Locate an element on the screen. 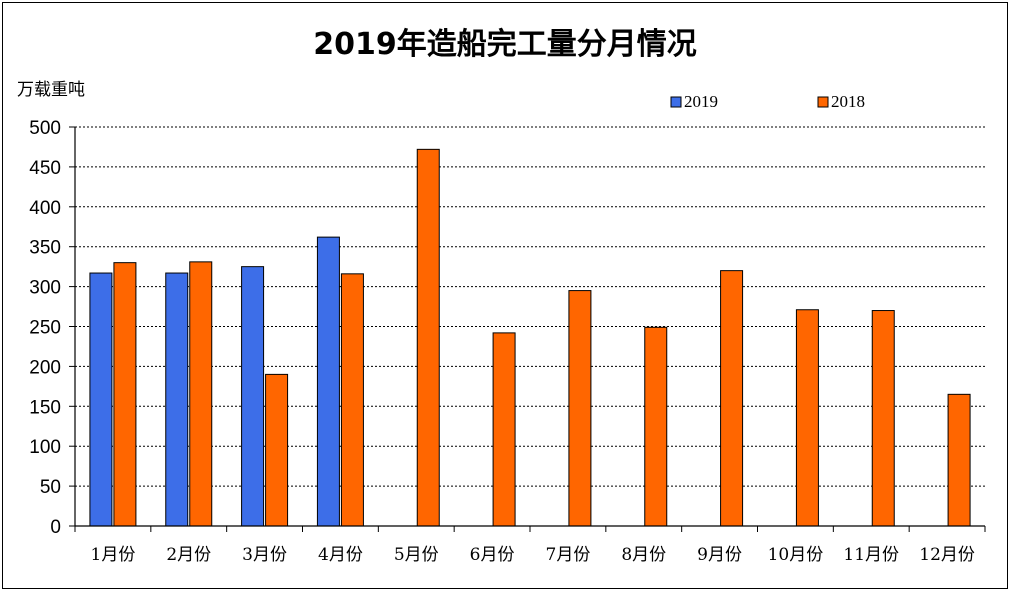  y-tick-label: 300 is located at coordinates (45, 288).